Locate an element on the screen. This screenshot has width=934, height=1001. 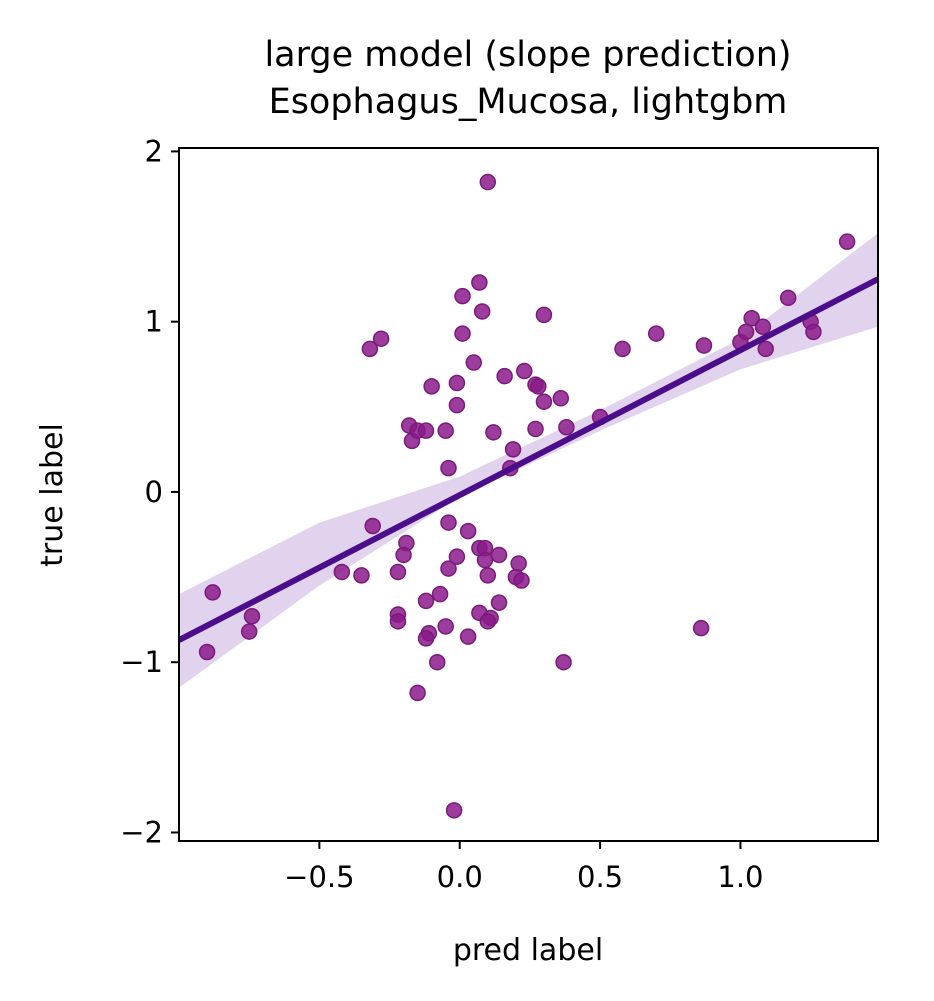
x-axis-label: pred label is located at coordinates (528, 950).